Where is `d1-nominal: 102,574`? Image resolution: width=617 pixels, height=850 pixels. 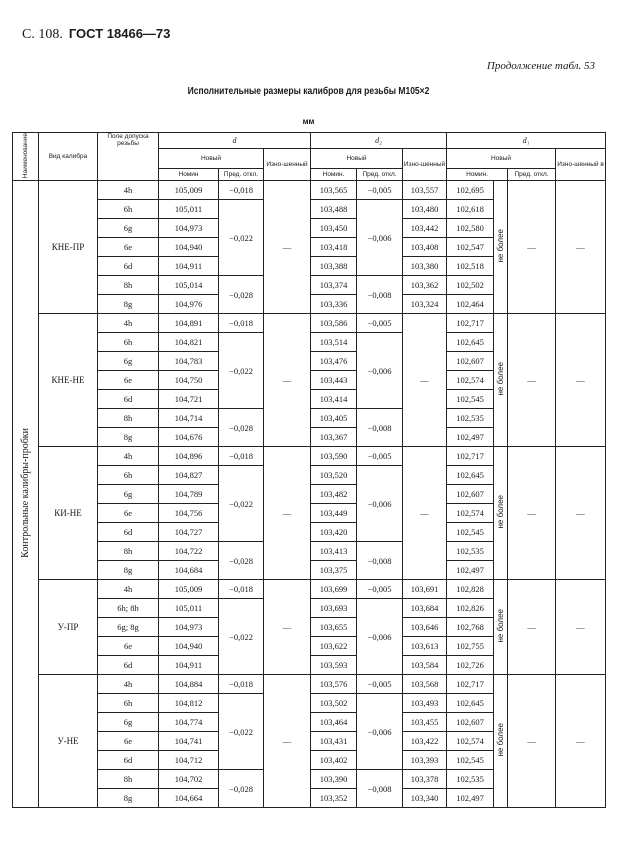 d1-nominal: 102,574 is located at coordinates (470, 513).